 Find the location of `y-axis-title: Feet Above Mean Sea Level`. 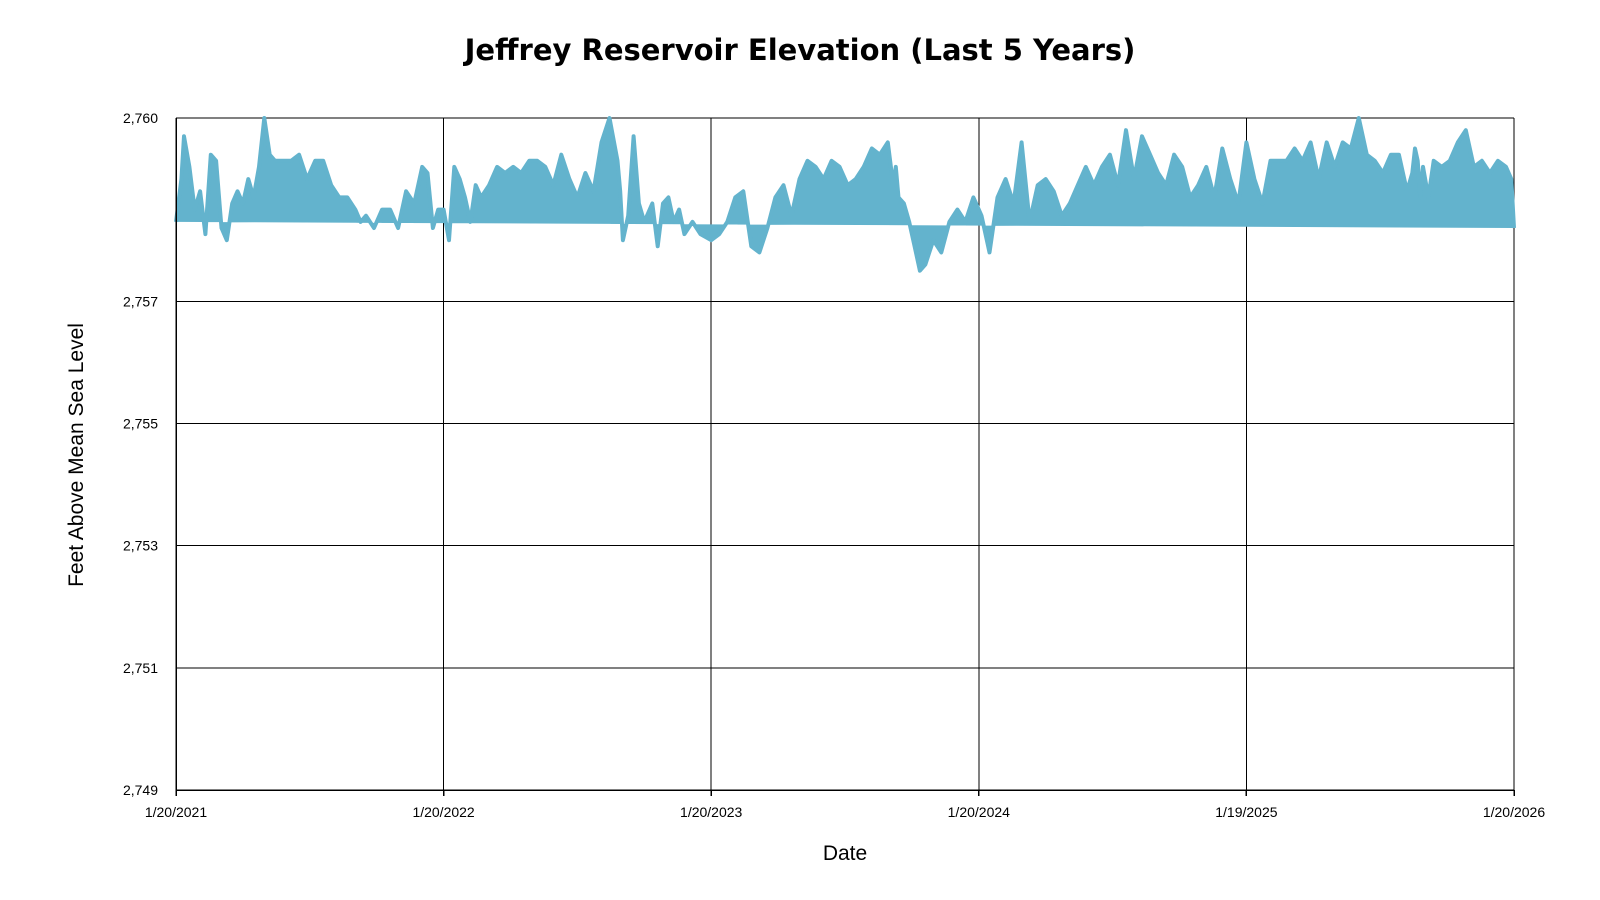

y-axis-title: Feet Above Mean Sea Level is located at coordinates (76, 455).